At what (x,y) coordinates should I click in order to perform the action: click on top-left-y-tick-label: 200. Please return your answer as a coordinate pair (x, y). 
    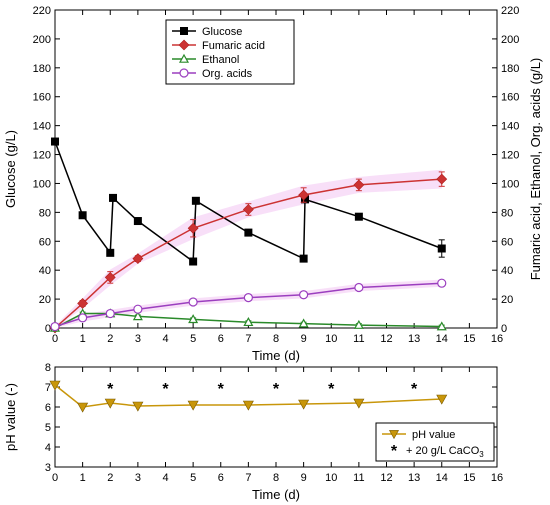
    Looking at the image, I should click on (42, 40).